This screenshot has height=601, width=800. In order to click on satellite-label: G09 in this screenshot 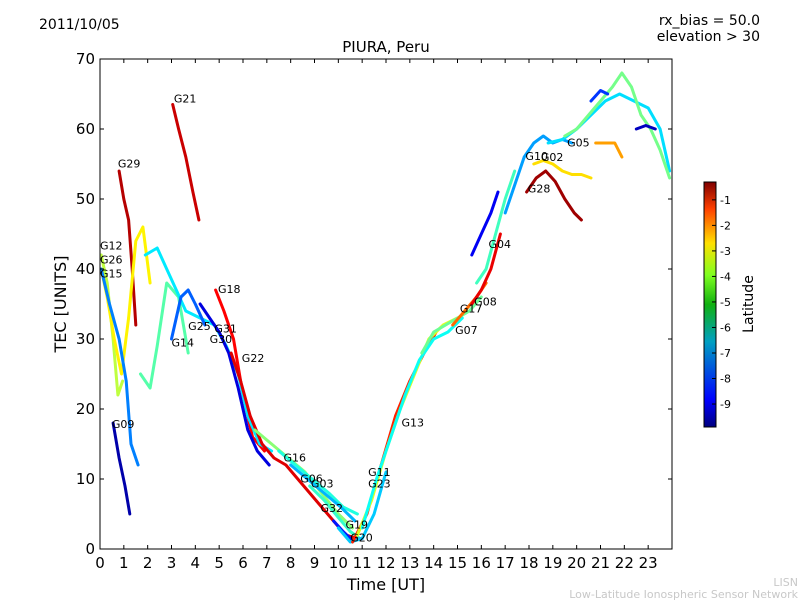, I will do `click(123, 424)`.